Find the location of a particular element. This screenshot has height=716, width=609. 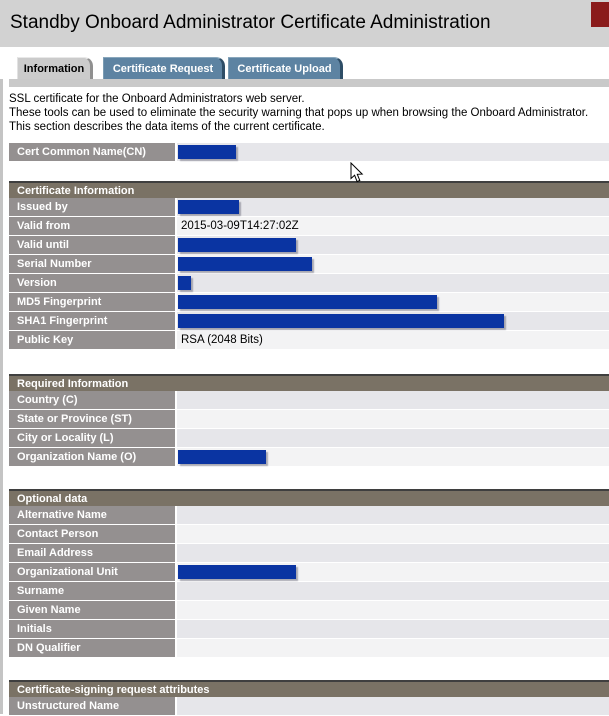

row-label: Contact Person is located at coordinates (93, 534).